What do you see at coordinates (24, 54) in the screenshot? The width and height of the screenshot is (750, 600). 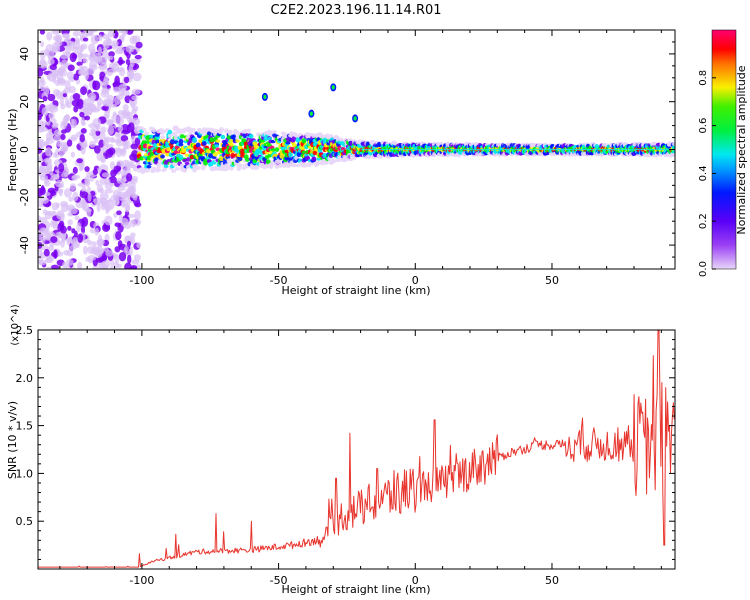 I see `y-tick-label: 40` at bounding box center [24, 54].